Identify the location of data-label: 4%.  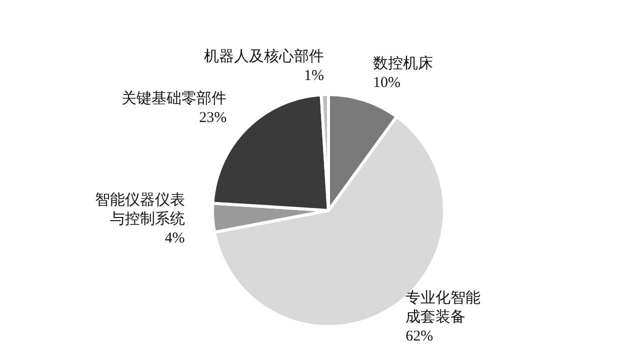
(174, 238).